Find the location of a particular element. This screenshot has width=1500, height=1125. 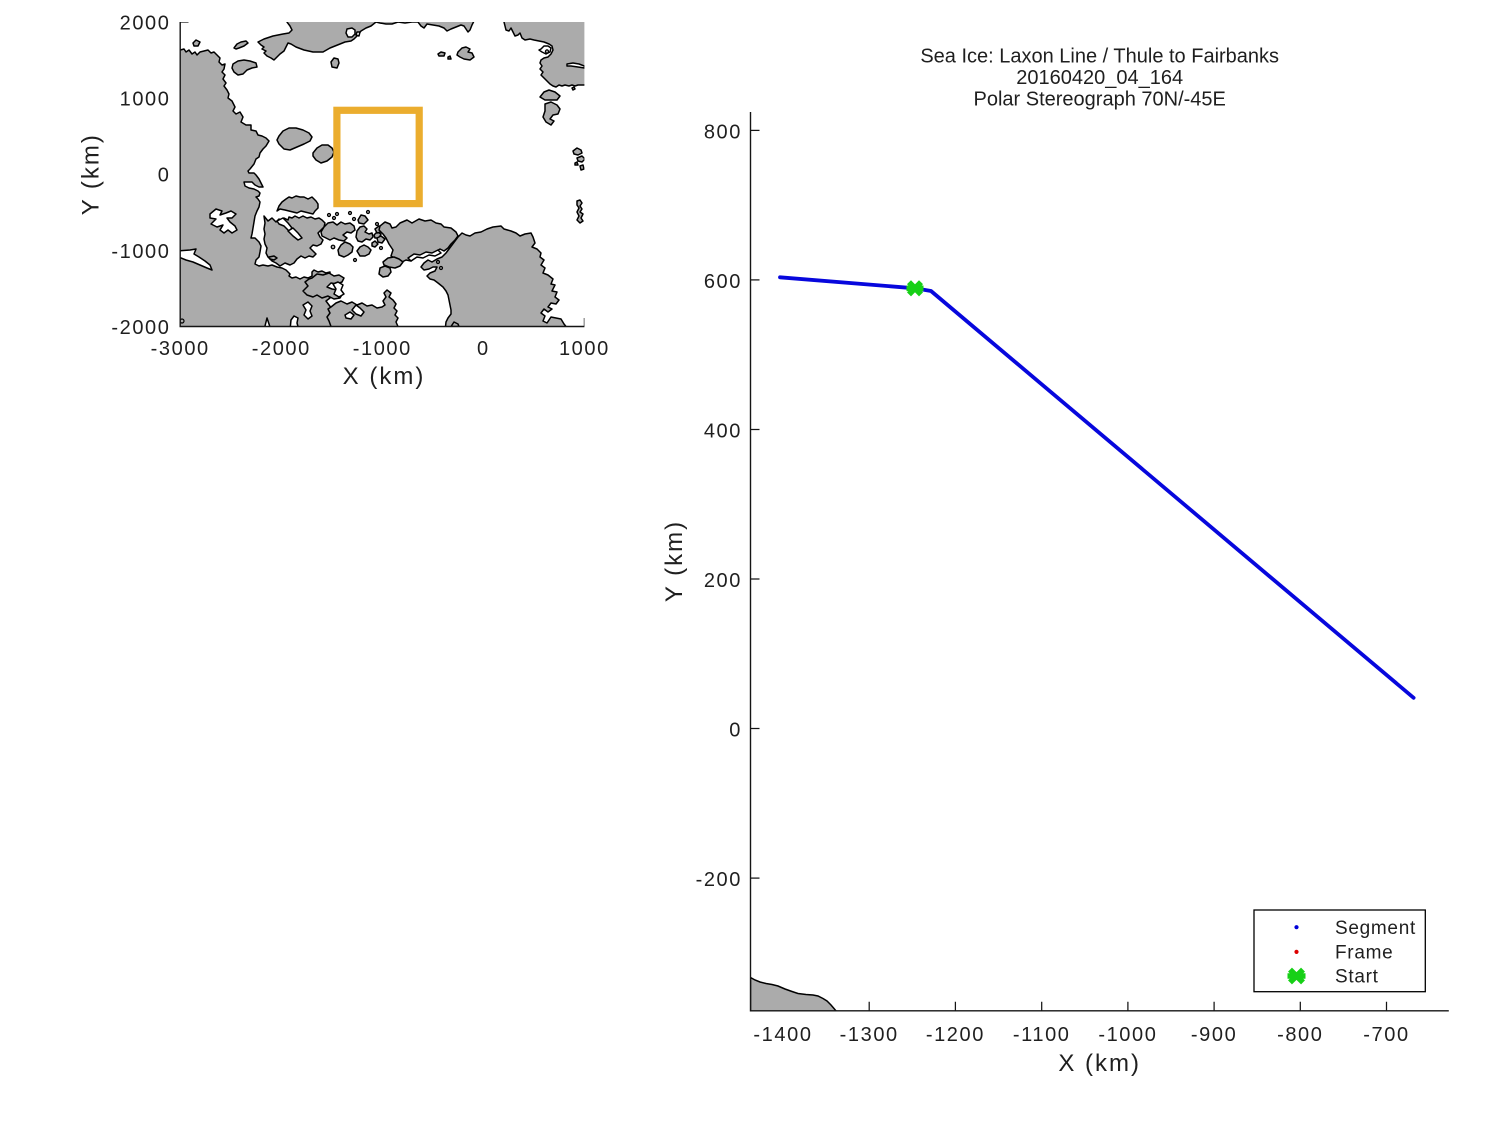

svg-text: 20160420_04_164 is located at coordinates (1099, 78).